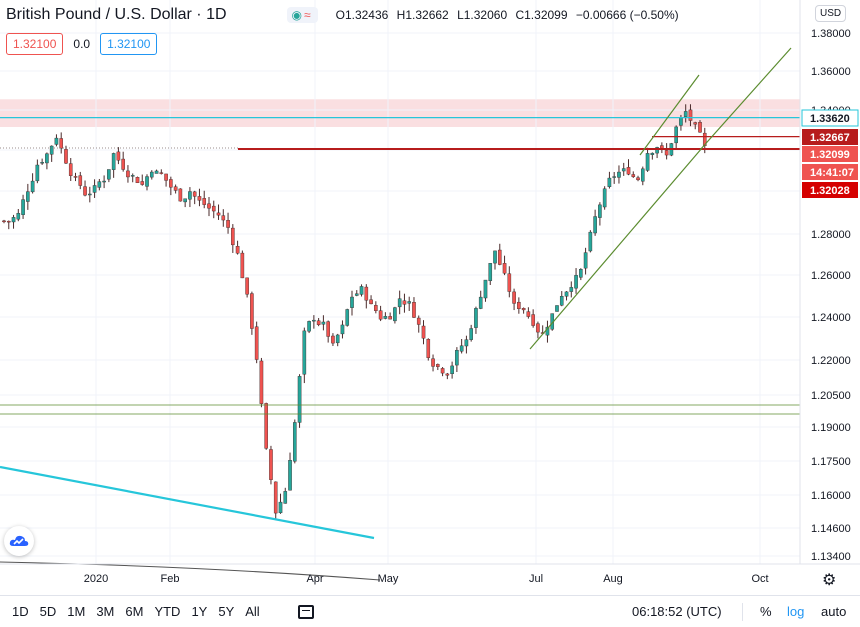  Describe the element at coordinates (669, 115) in the screenshot. I see `trendline-upper-short` at that location.